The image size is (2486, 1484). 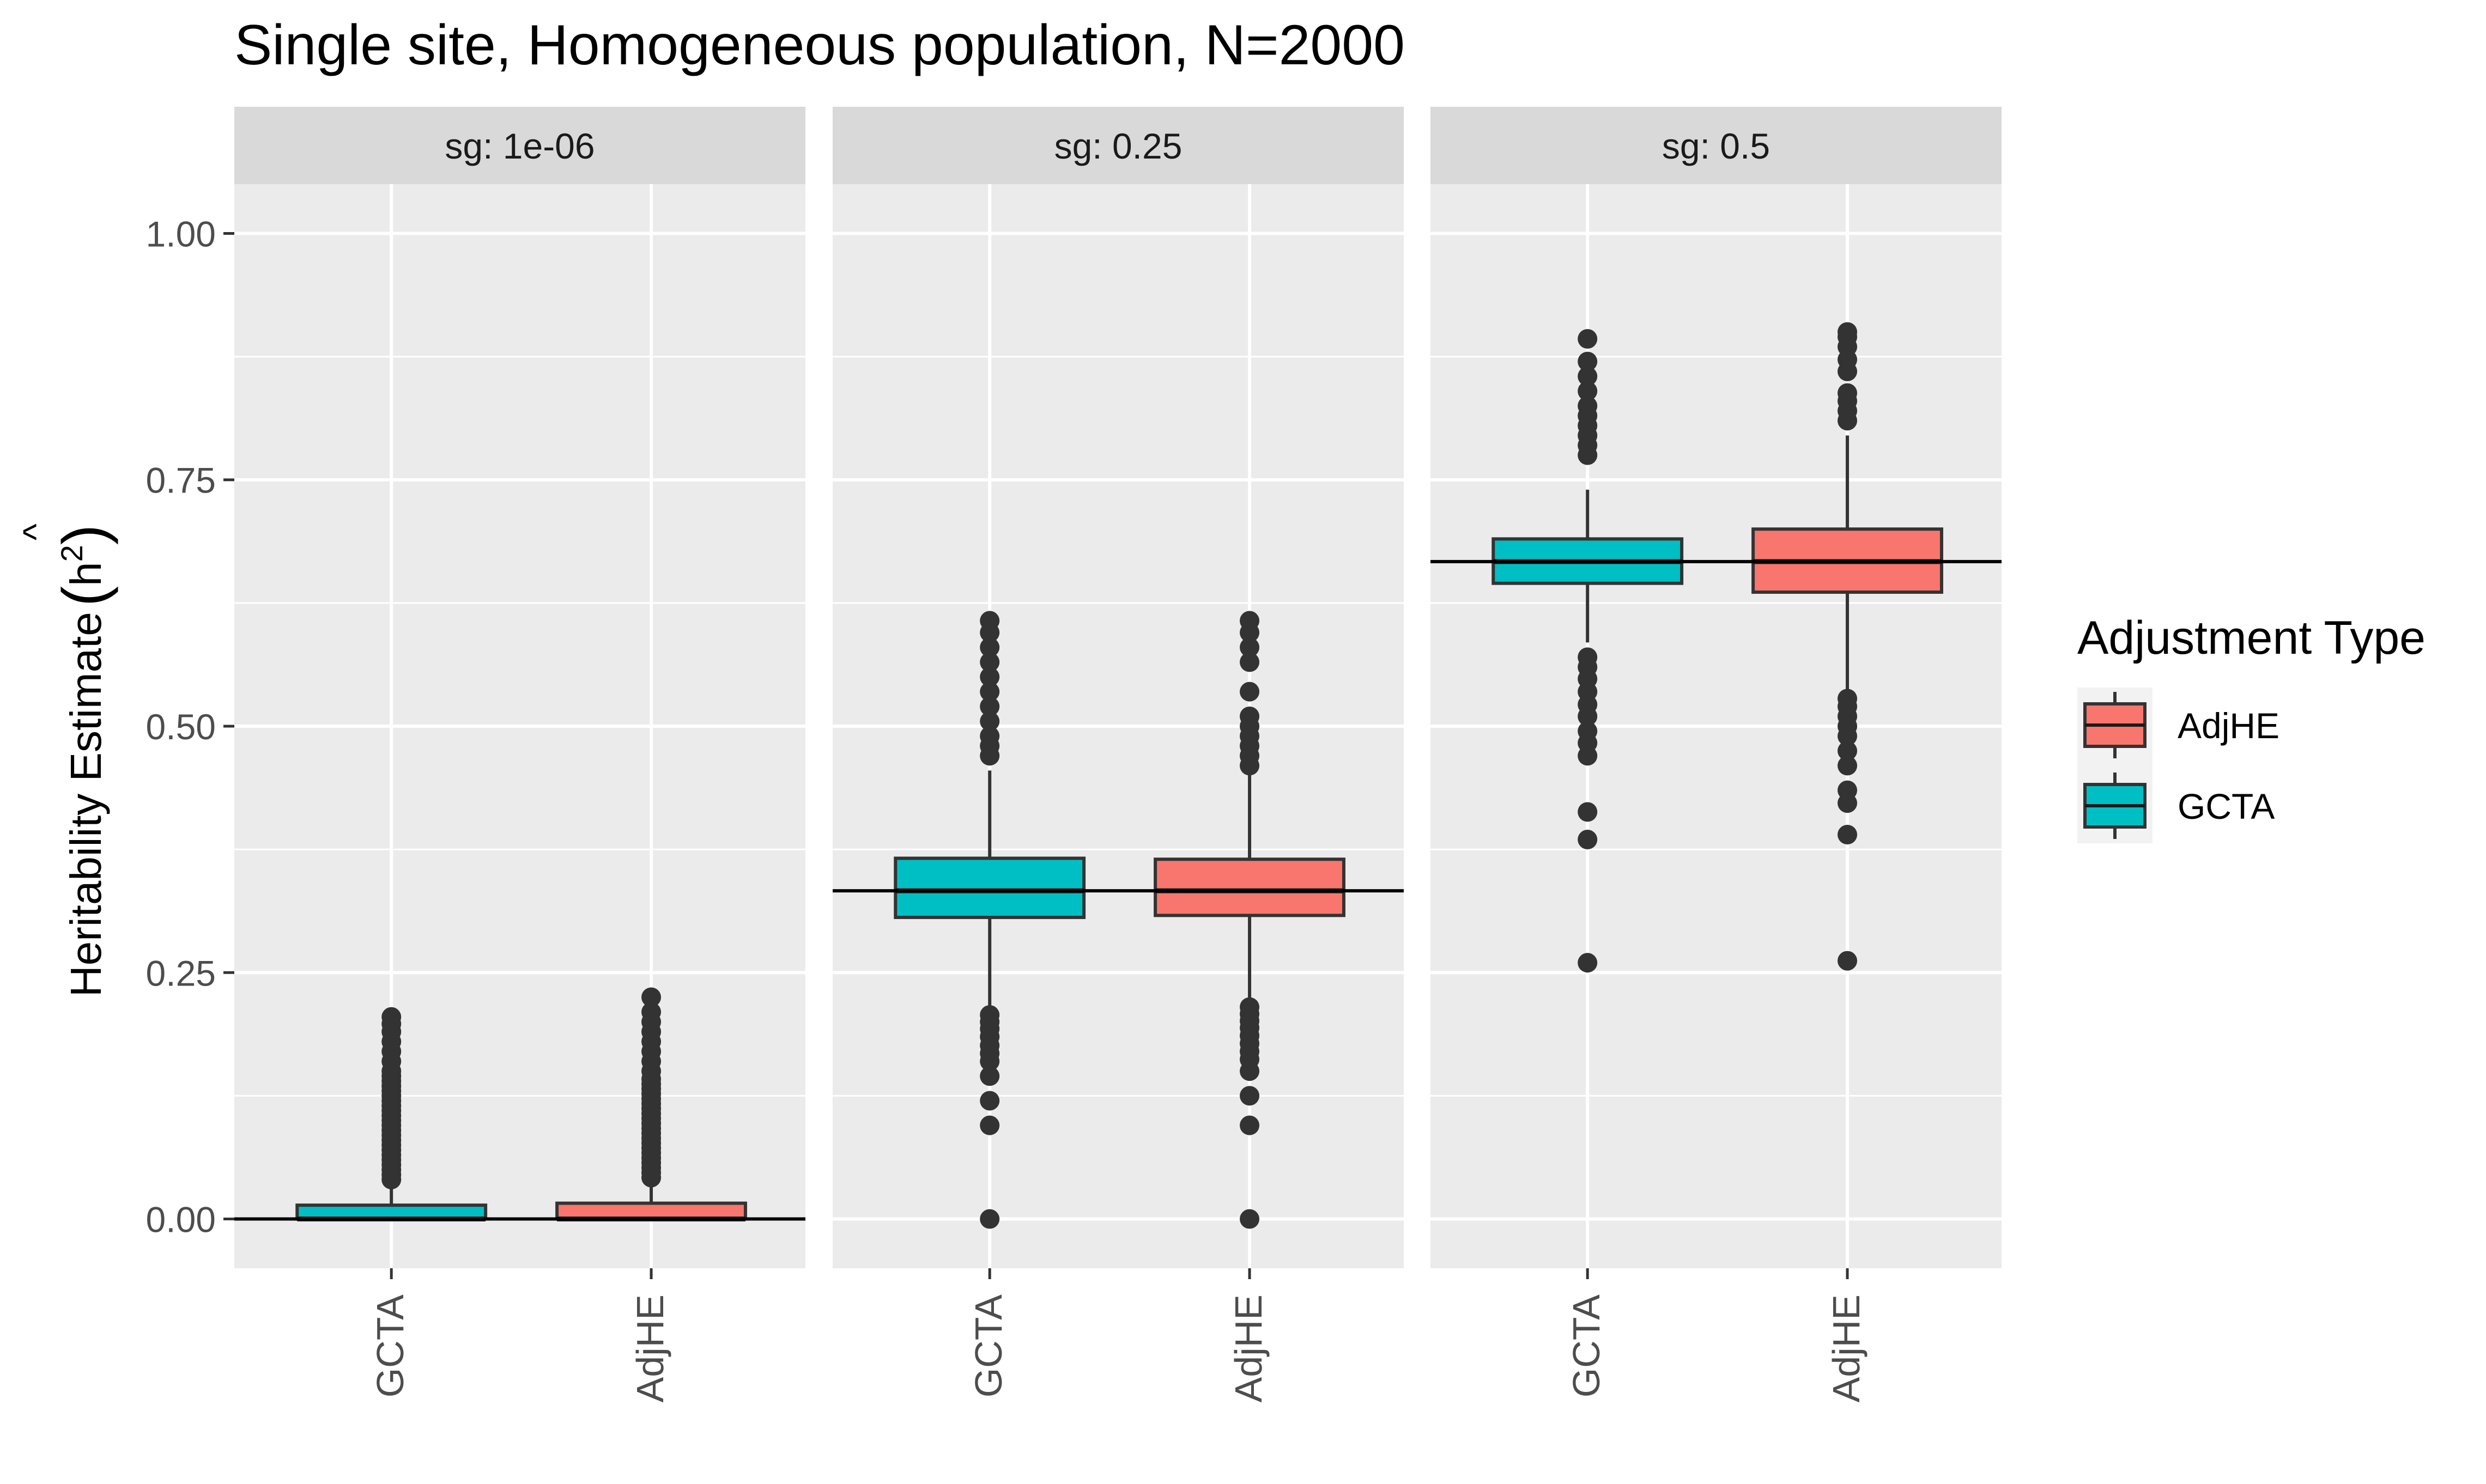 I want to click on y-tick-label: 0.75, so click(x=181, y=480).